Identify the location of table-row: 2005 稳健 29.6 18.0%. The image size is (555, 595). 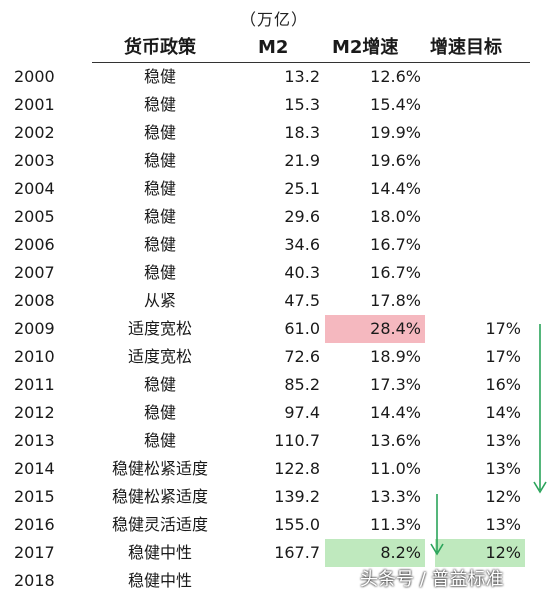
(277, 217).